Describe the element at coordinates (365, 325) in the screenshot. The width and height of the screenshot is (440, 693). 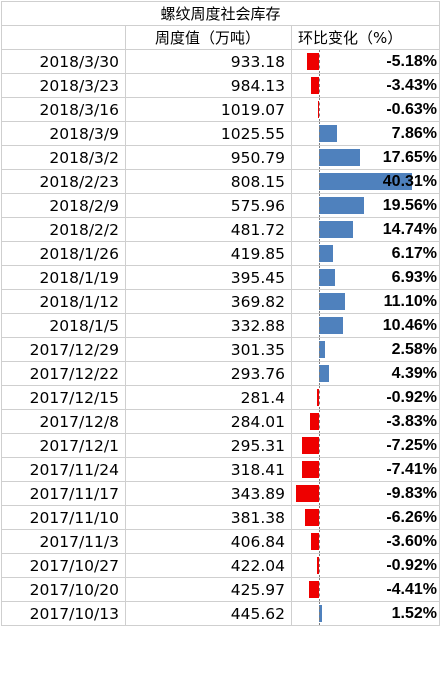
I see `cell-change: 10.46%` at that location.